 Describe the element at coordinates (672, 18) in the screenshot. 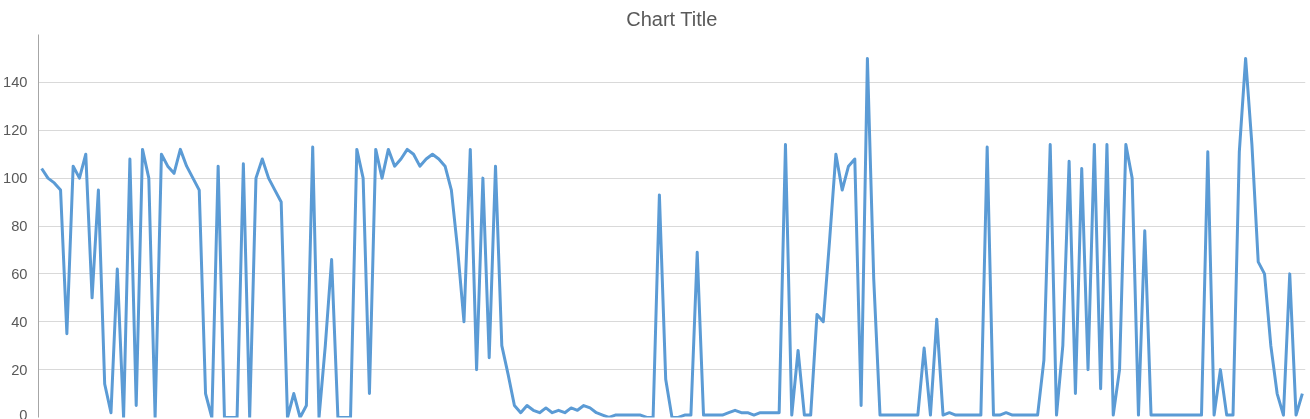

I see `chart-title: Chart Title` at that location.